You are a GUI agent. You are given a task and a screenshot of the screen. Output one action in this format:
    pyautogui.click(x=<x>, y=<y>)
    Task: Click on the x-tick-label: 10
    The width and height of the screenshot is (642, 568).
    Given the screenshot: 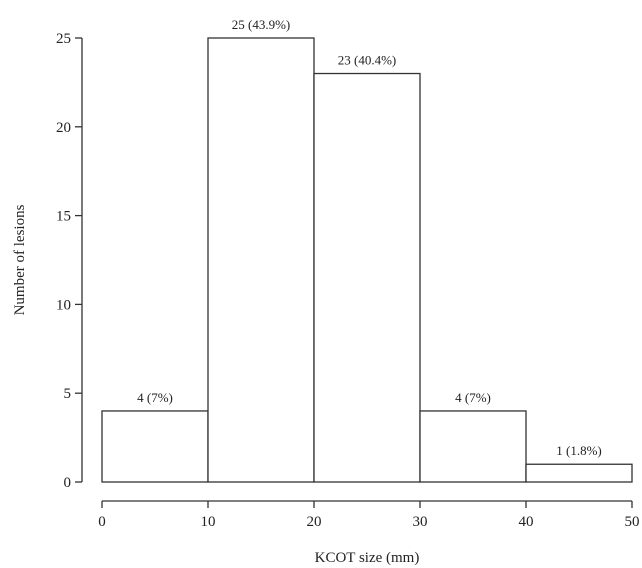 What is the action you would take?
    pyautogui.click(x=208, y=522)
    